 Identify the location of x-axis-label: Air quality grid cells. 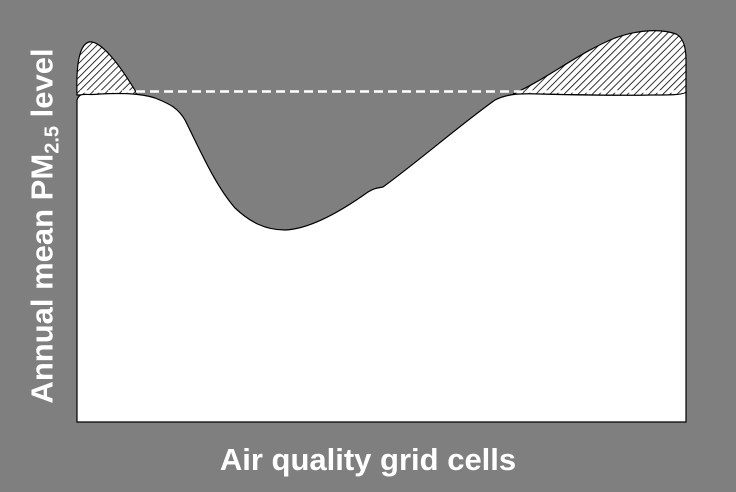
(368, 459).